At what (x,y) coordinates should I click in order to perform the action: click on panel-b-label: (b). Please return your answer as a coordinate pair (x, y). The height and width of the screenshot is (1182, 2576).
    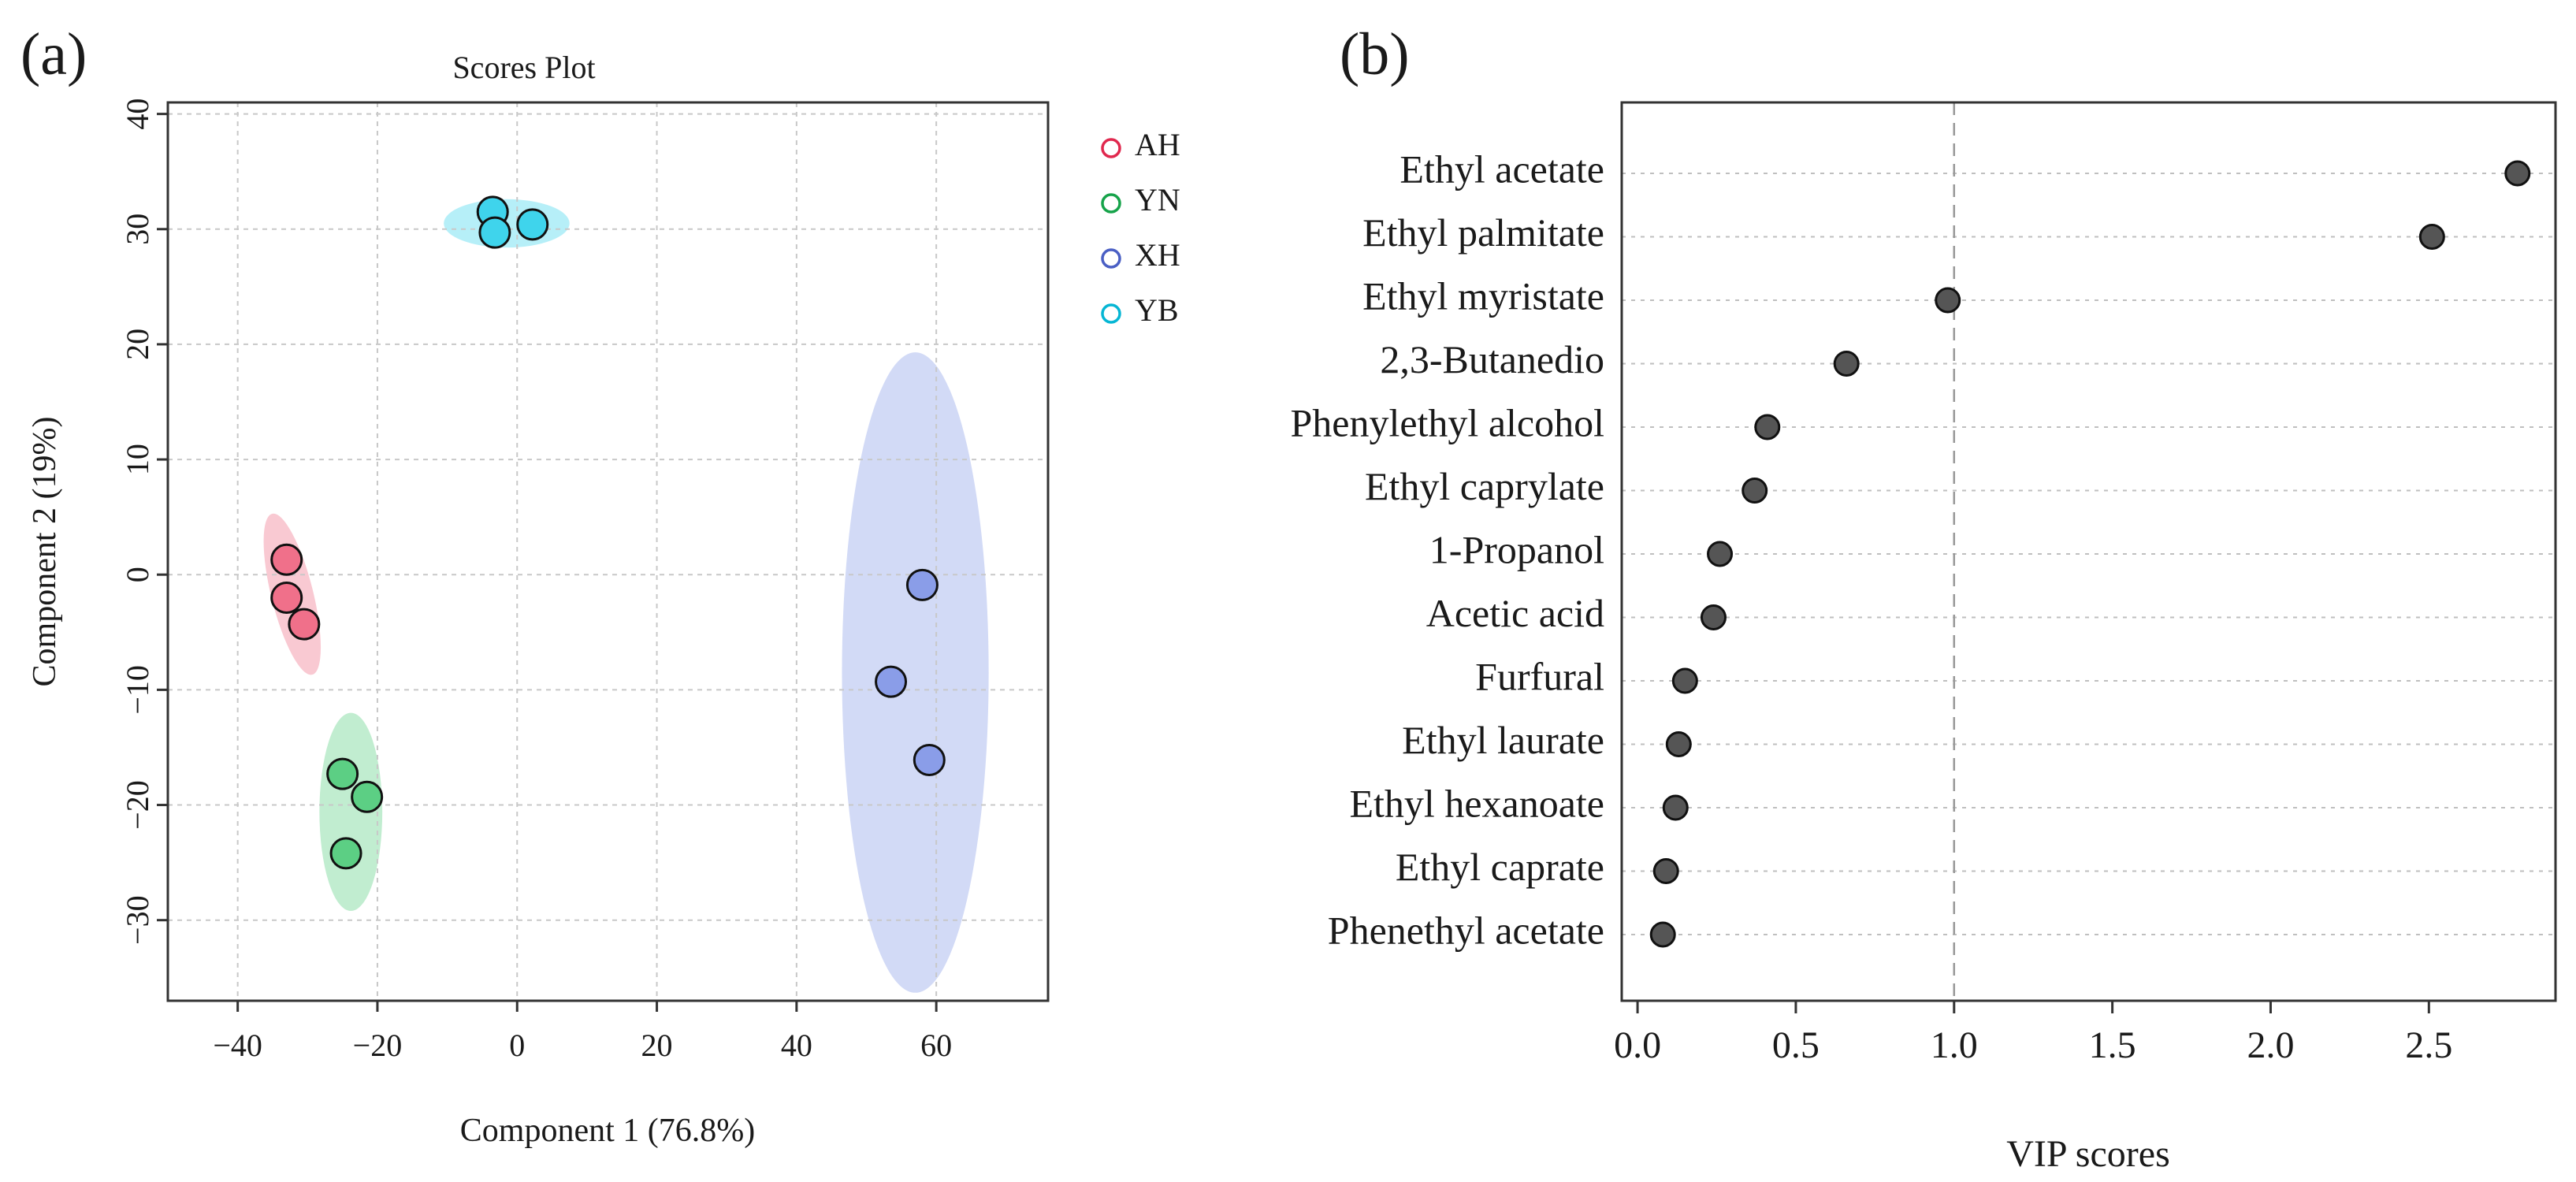
    Looking at the image, I should click on (1375, 54).